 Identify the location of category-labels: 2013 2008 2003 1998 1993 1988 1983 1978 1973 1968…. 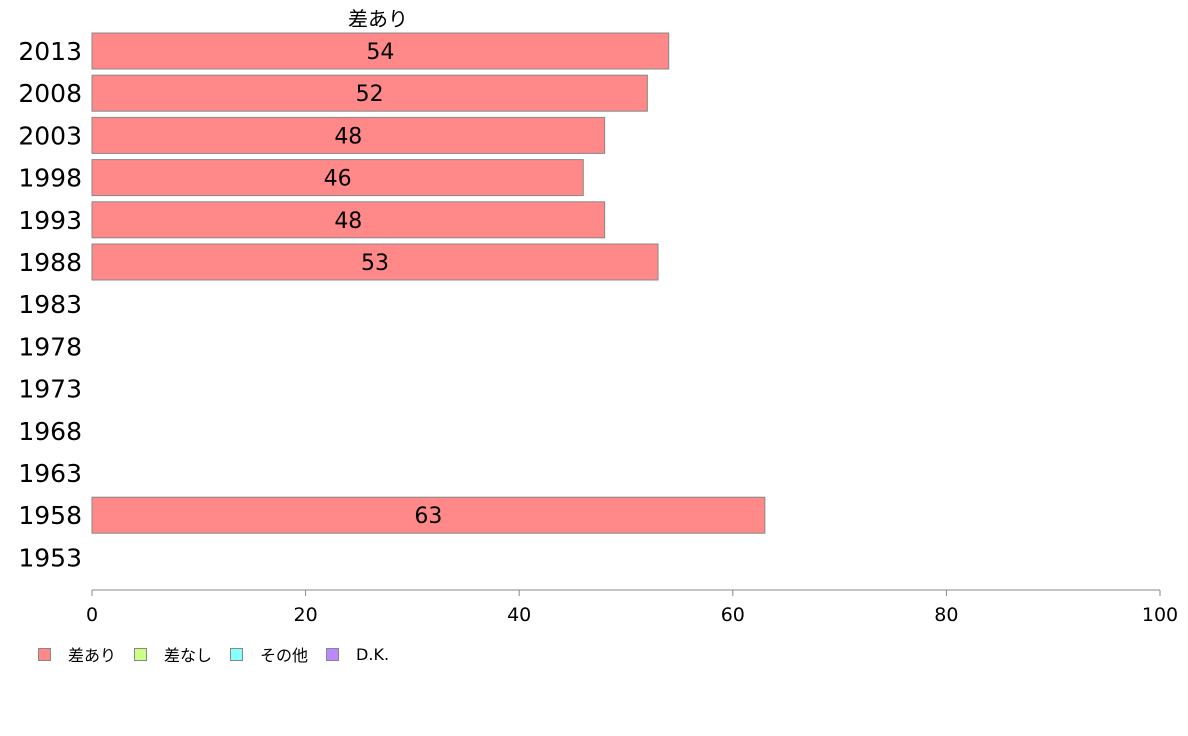
(50, 304).